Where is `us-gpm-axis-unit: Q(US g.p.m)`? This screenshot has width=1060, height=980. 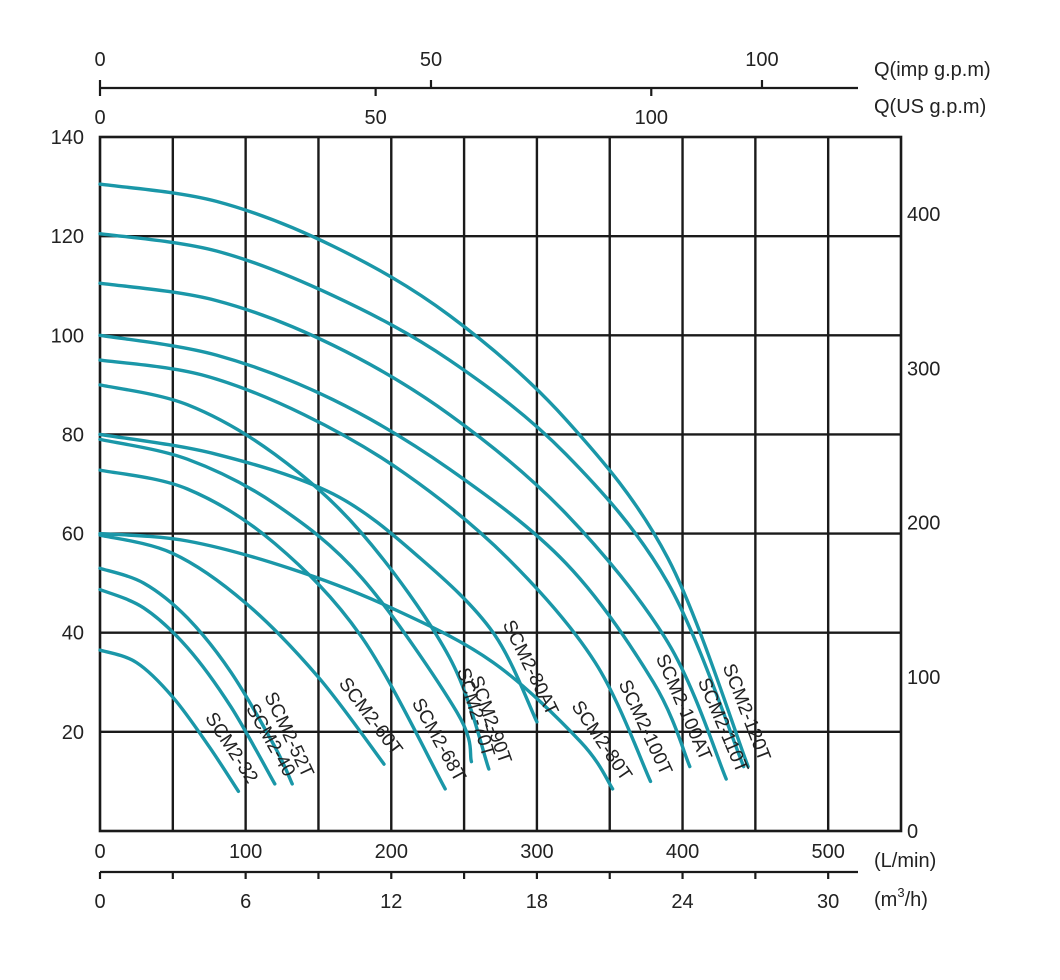 us-gpm-axis-unit: Q(US g.p.m) is located at coordinates (930, 107).